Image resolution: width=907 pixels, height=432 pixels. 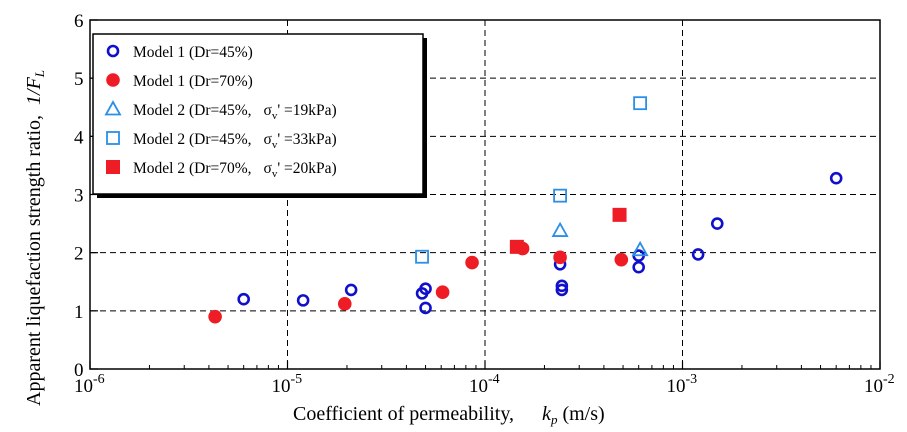 I want to click on legend-label-1: Model 1 (Dr=45%), so click(x=193, y=52).